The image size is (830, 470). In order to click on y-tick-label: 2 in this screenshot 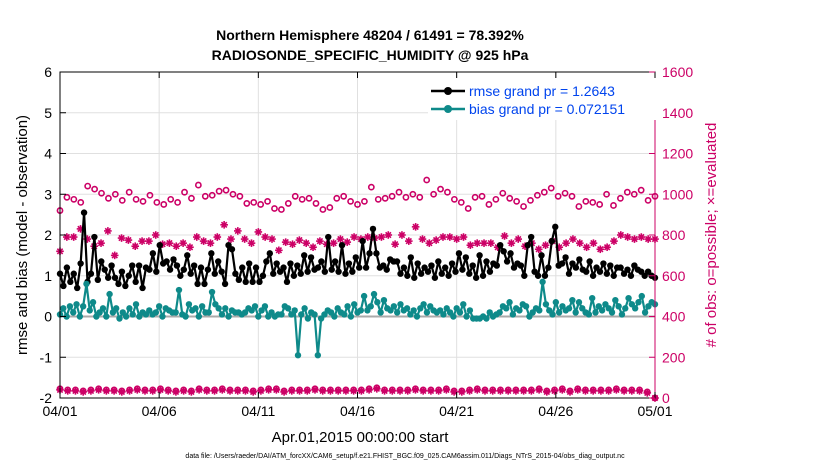, I will do `click(48, 235)`.